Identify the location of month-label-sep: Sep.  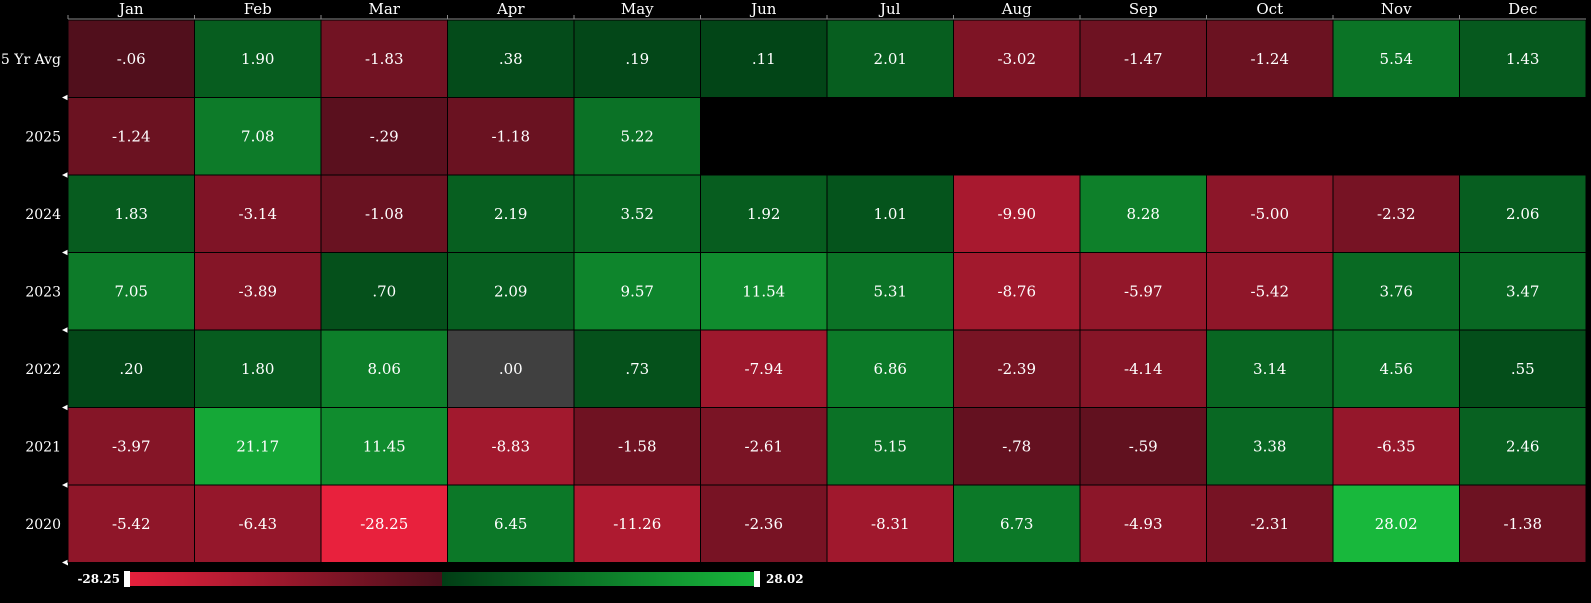
(1143, 9).